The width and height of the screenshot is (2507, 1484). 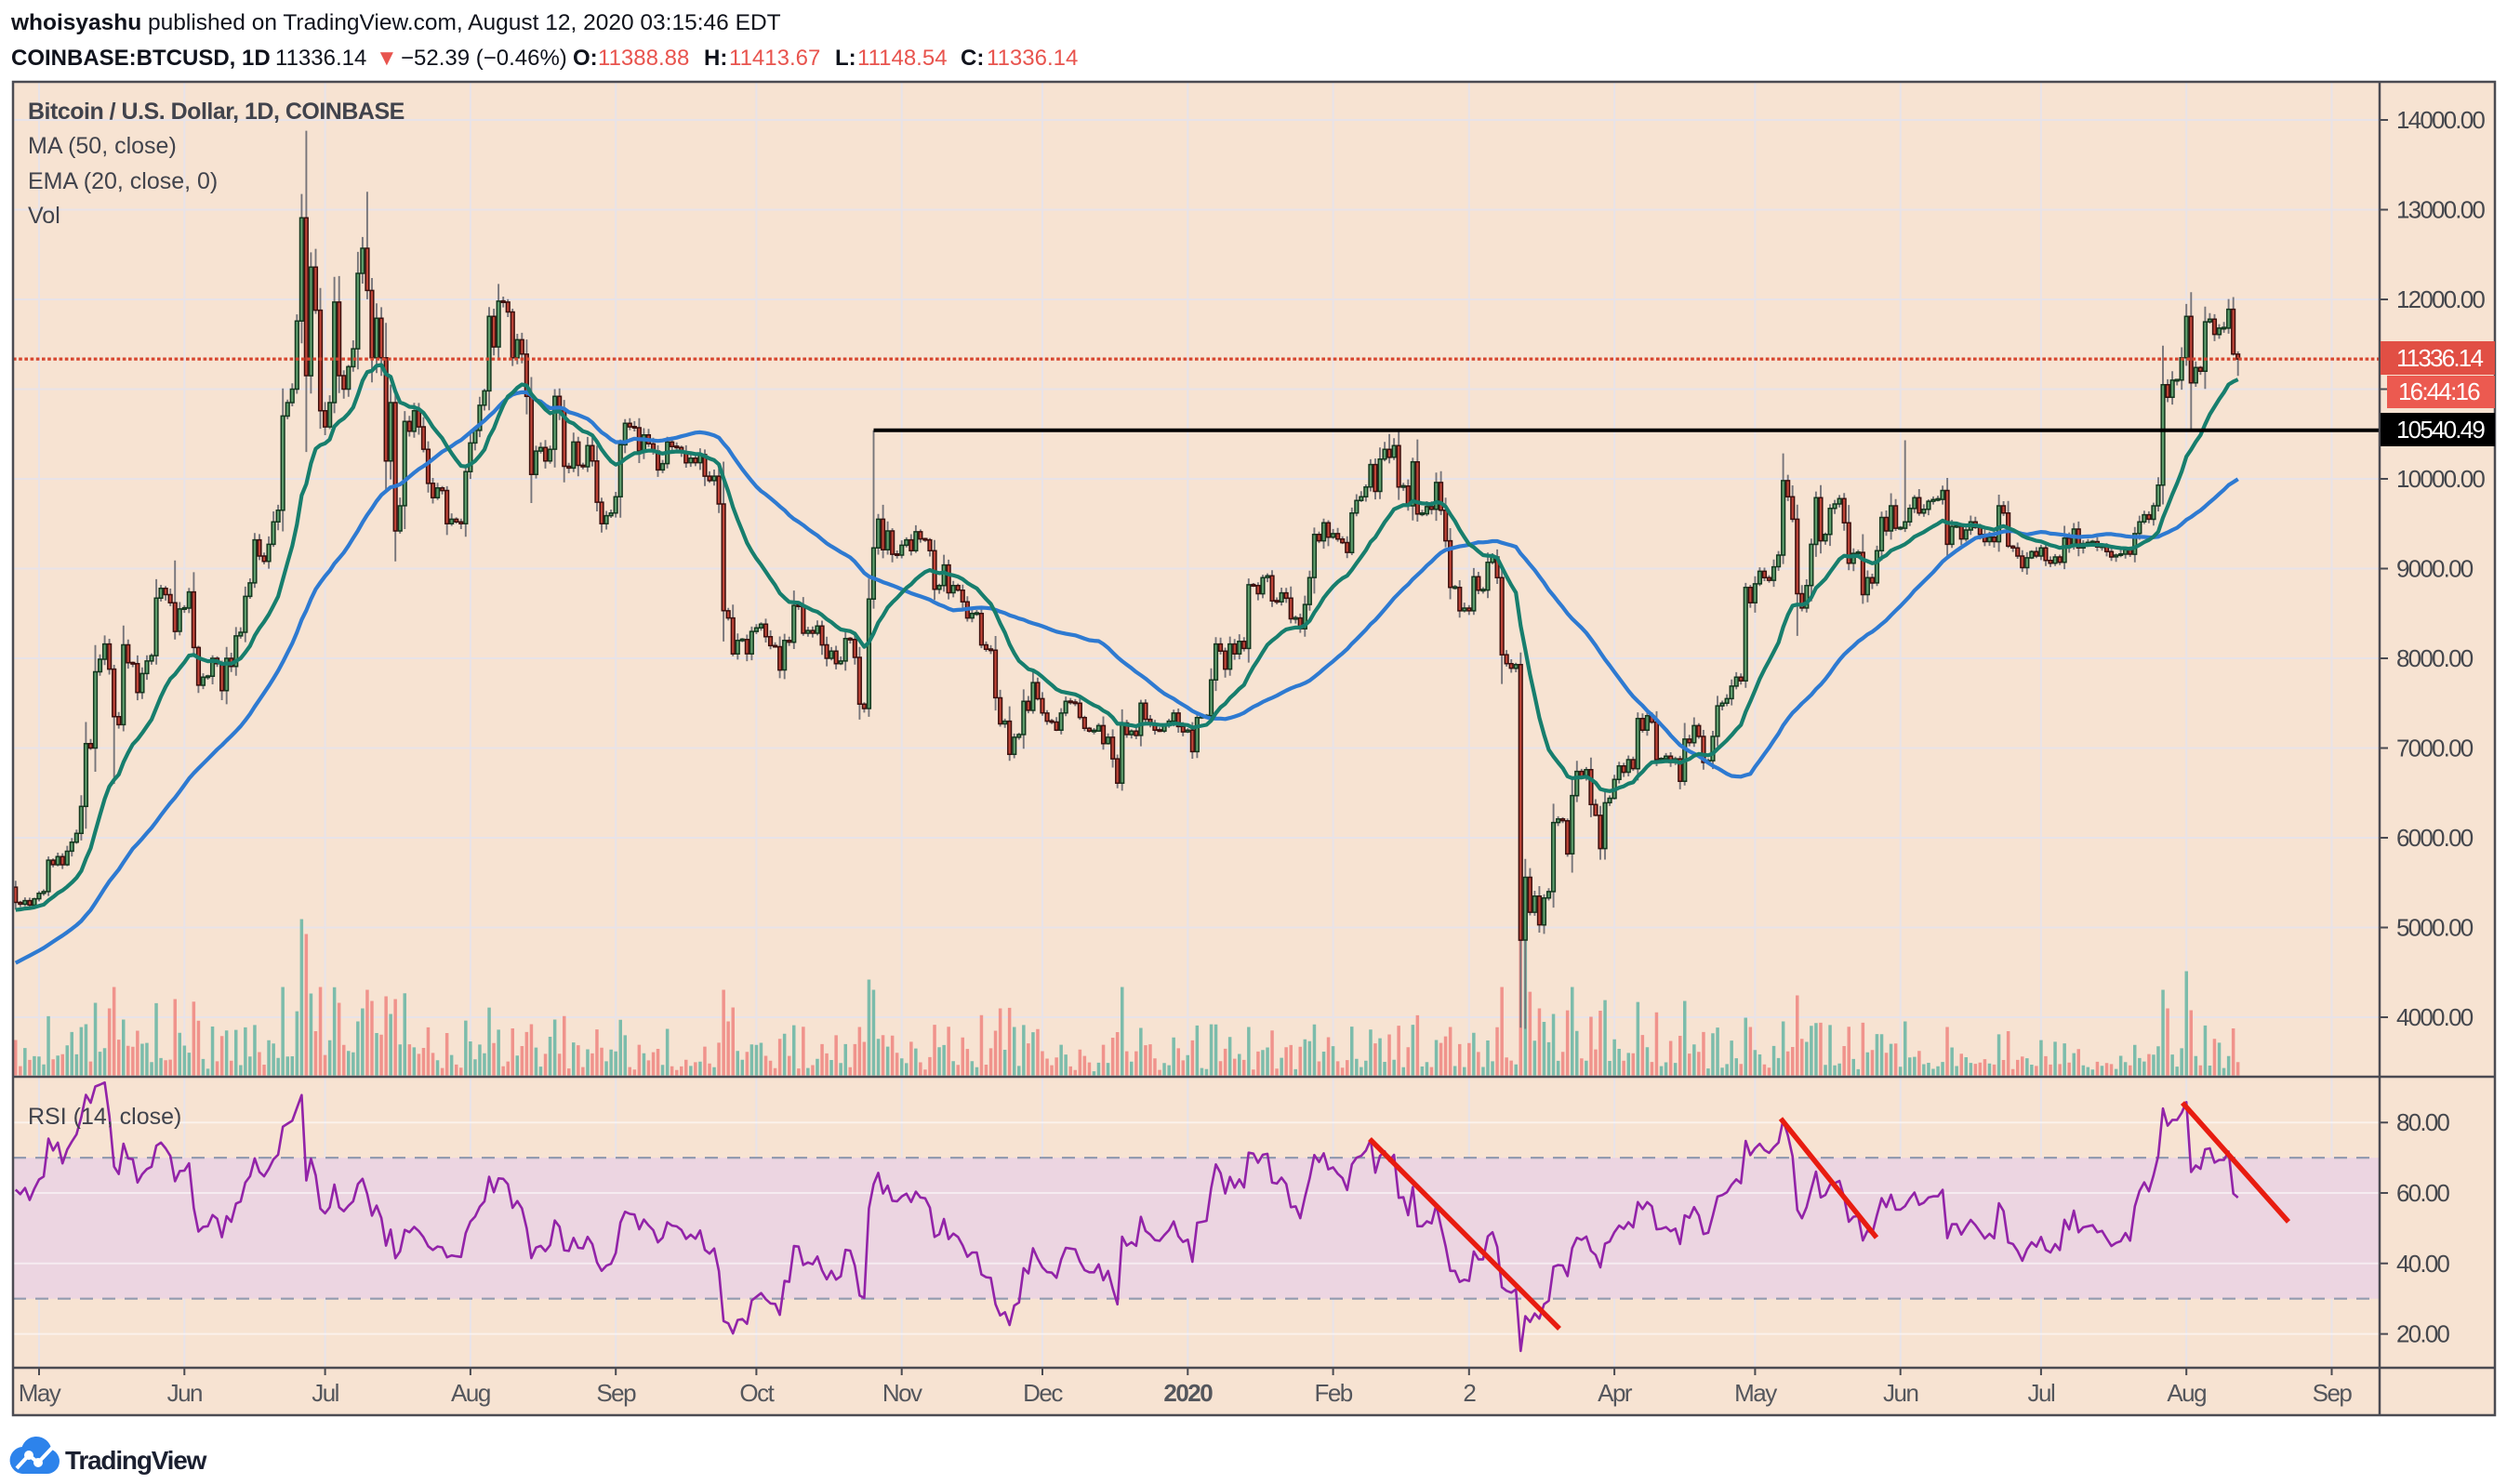 I want to click on svg-text: Apr, so click(x=1615, y=1393).